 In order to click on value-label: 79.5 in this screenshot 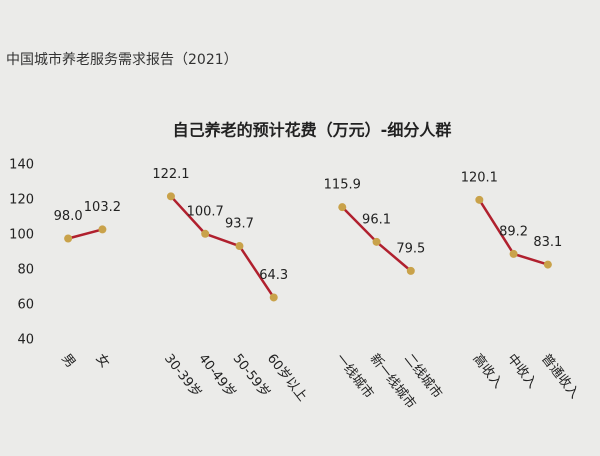, I will do `click(410, 248)`.